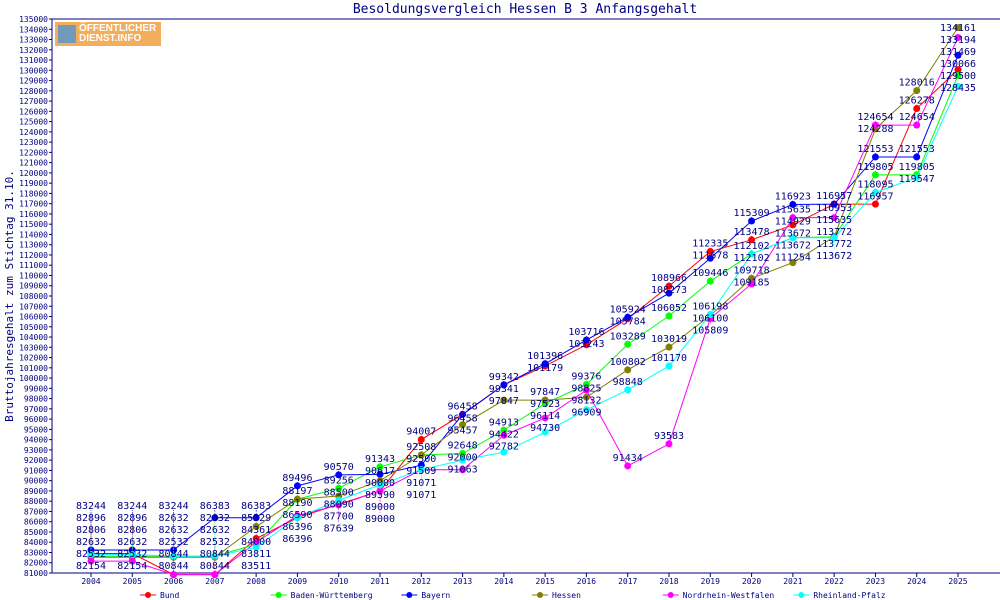 The image size is (1000, 600). I want to click on y-tick-label: 106000, so click(33, 317).